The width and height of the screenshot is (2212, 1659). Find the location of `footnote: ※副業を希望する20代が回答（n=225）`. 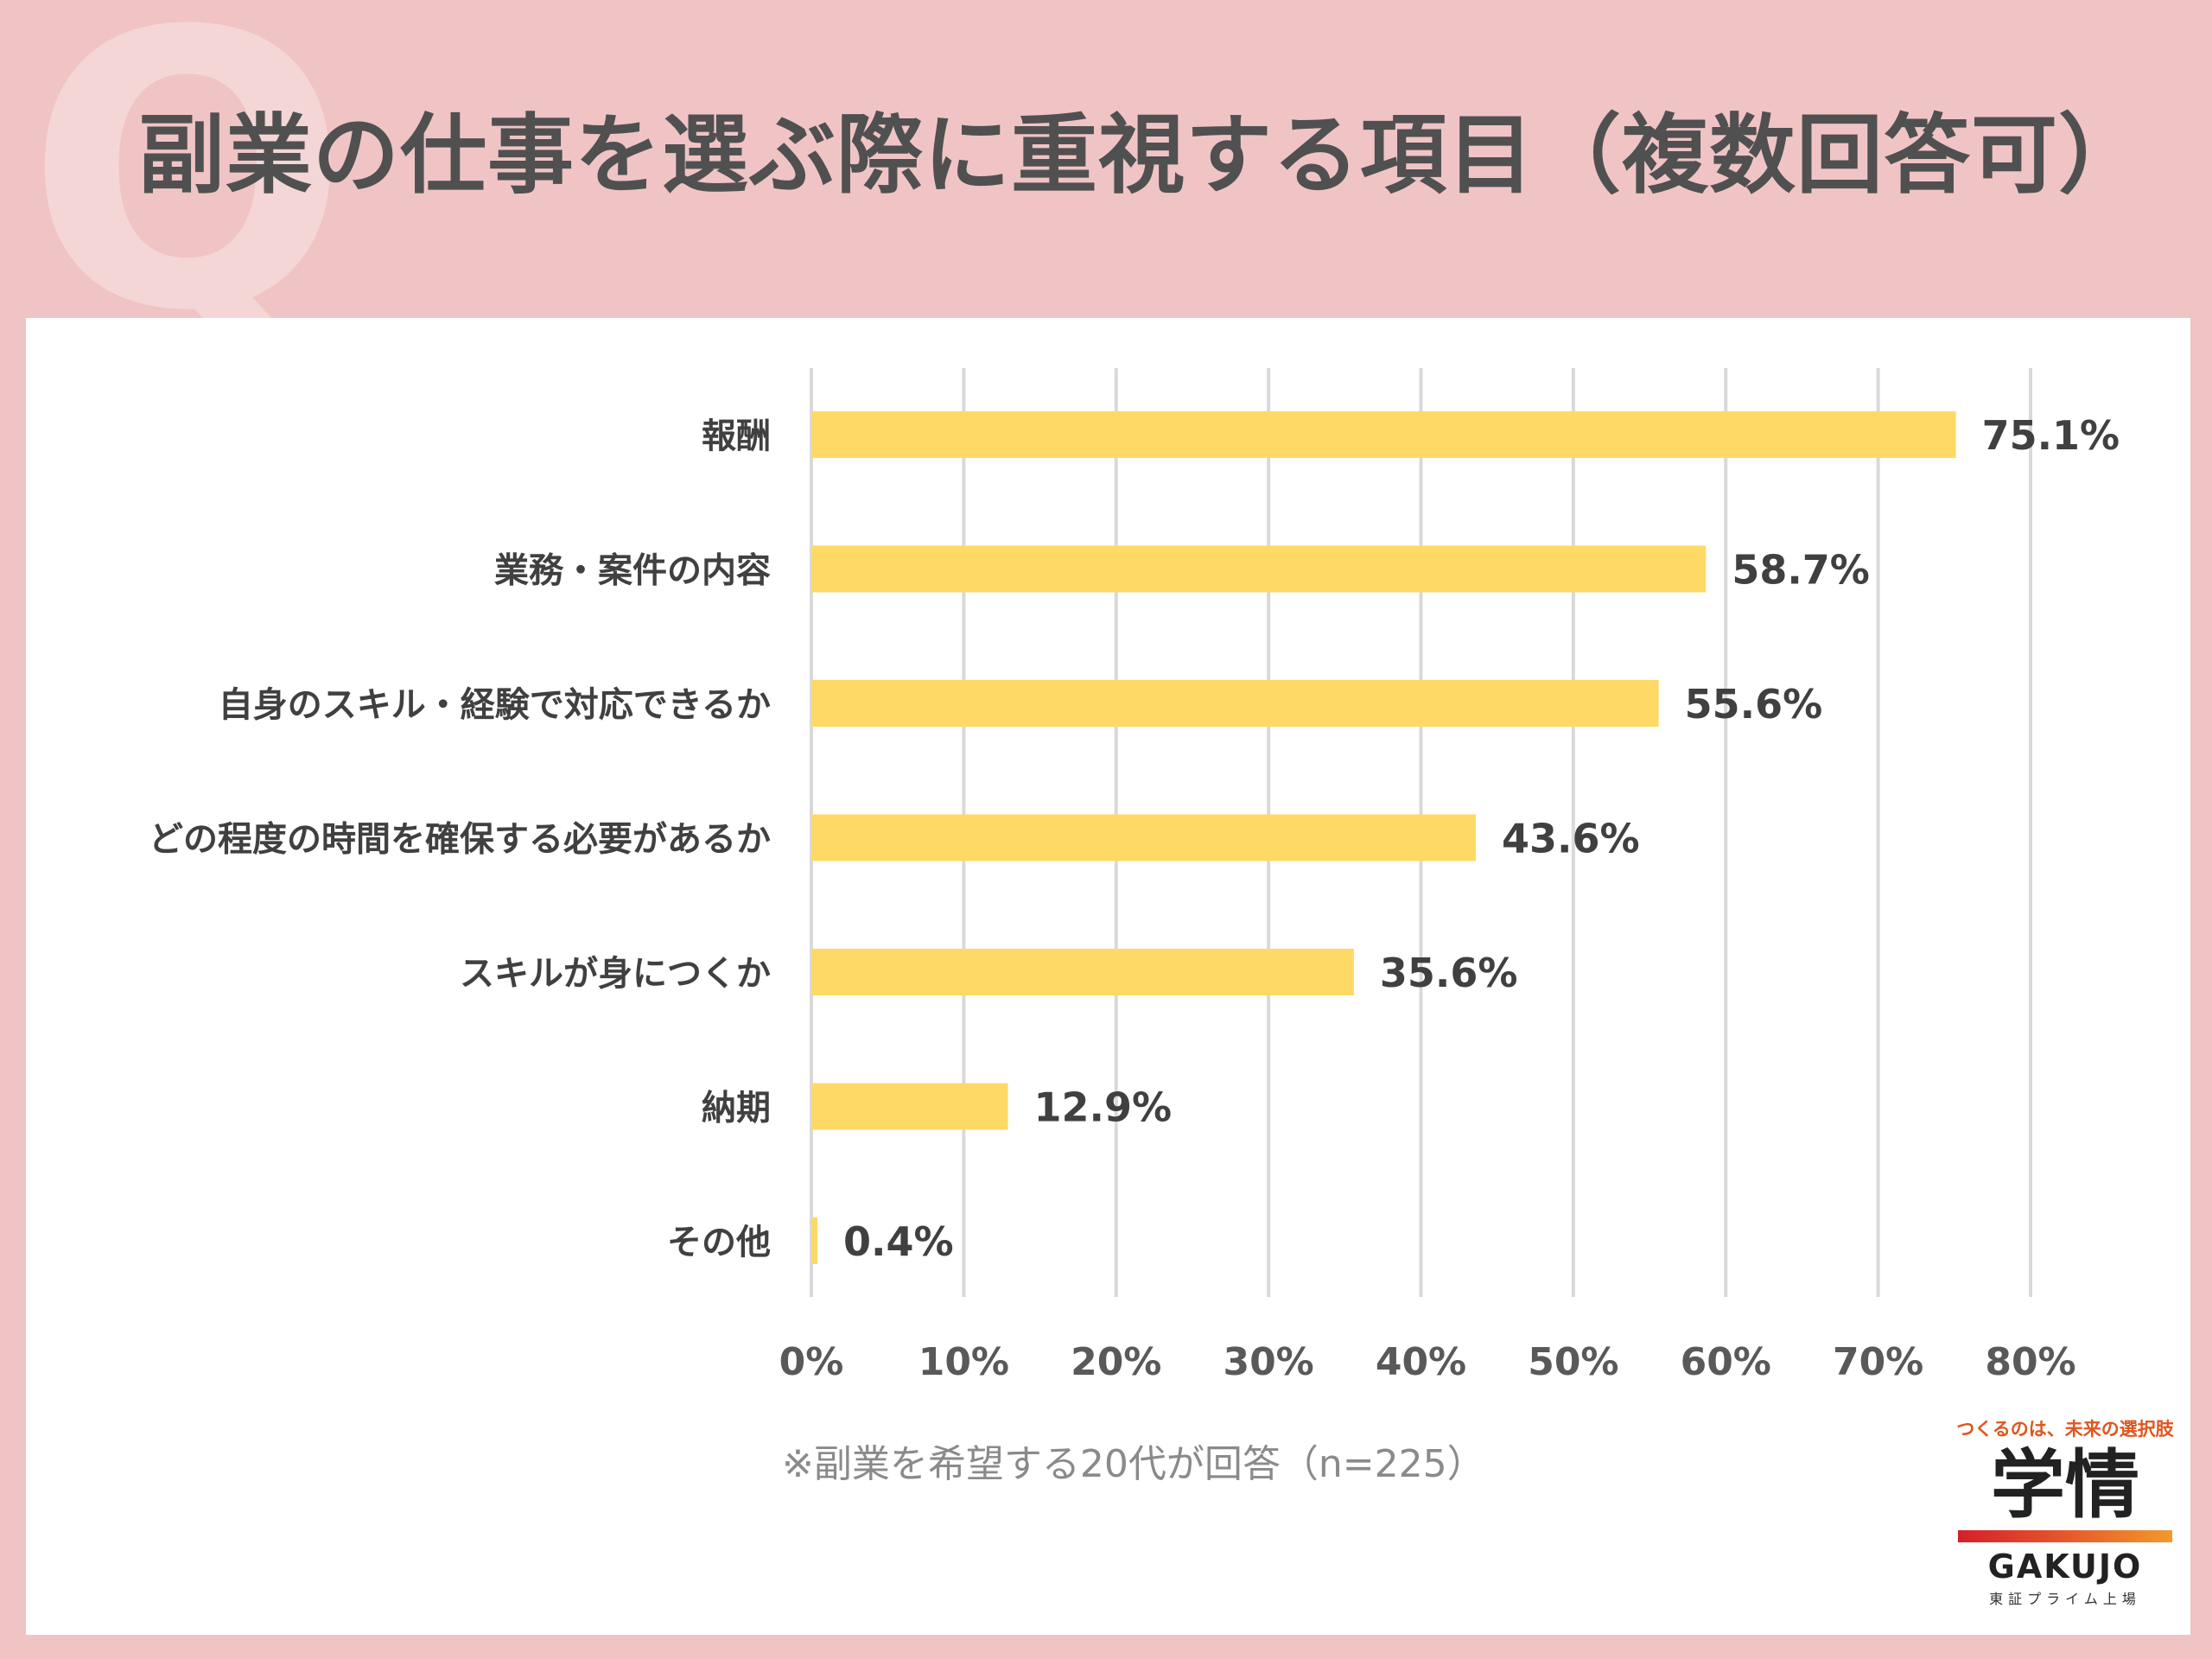

footnote: ※副業を希望する20代が回答（n=225） is located at coordinates (1133, 1464).